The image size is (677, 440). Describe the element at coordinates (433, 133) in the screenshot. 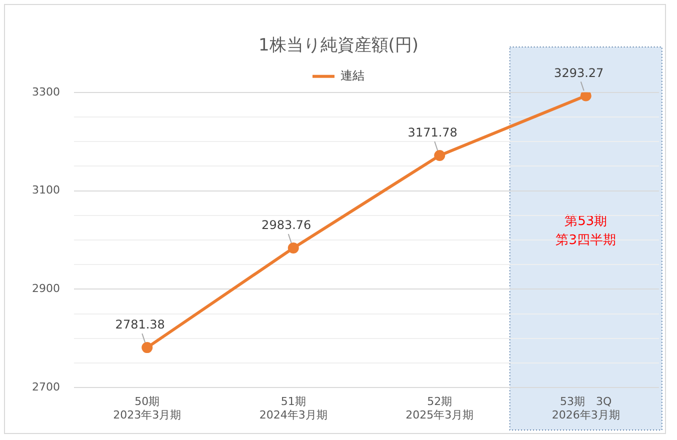

I see `data-label: 3171.78` at that location.